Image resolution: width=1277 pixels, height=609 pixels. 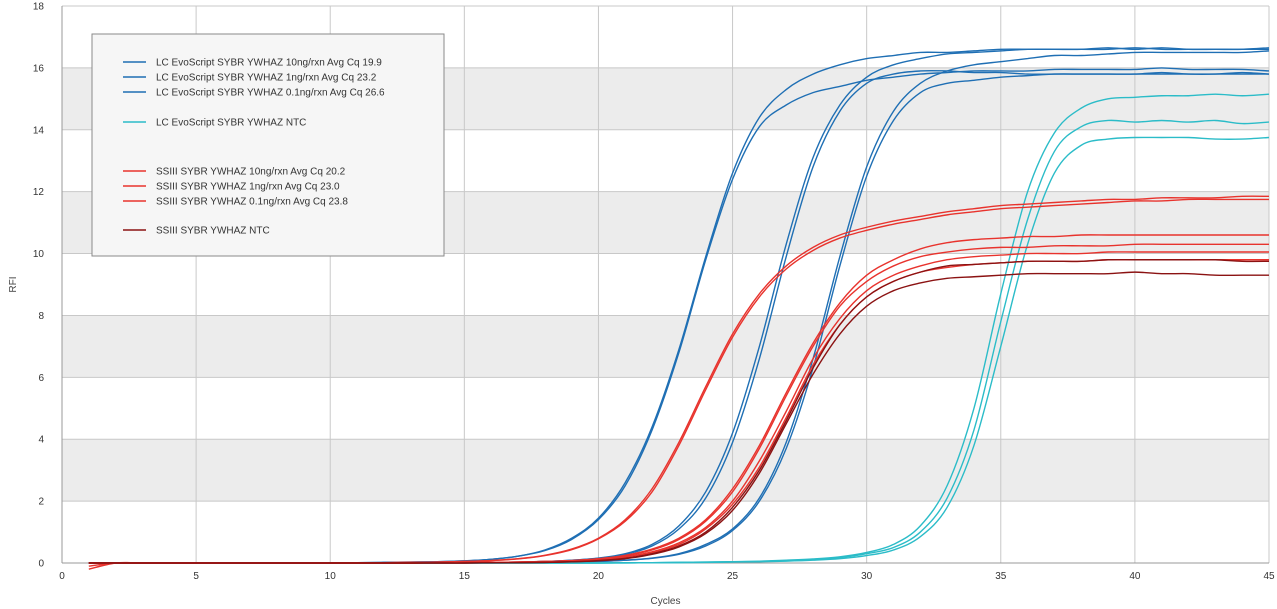 What do you see at coordinates (251, 172) in the screenshot?
I see `legend-entry-label: SSIII SYBR YWHAZ 10ng/rxn Avg Cq 20.2` at bounding box center [251, 172].